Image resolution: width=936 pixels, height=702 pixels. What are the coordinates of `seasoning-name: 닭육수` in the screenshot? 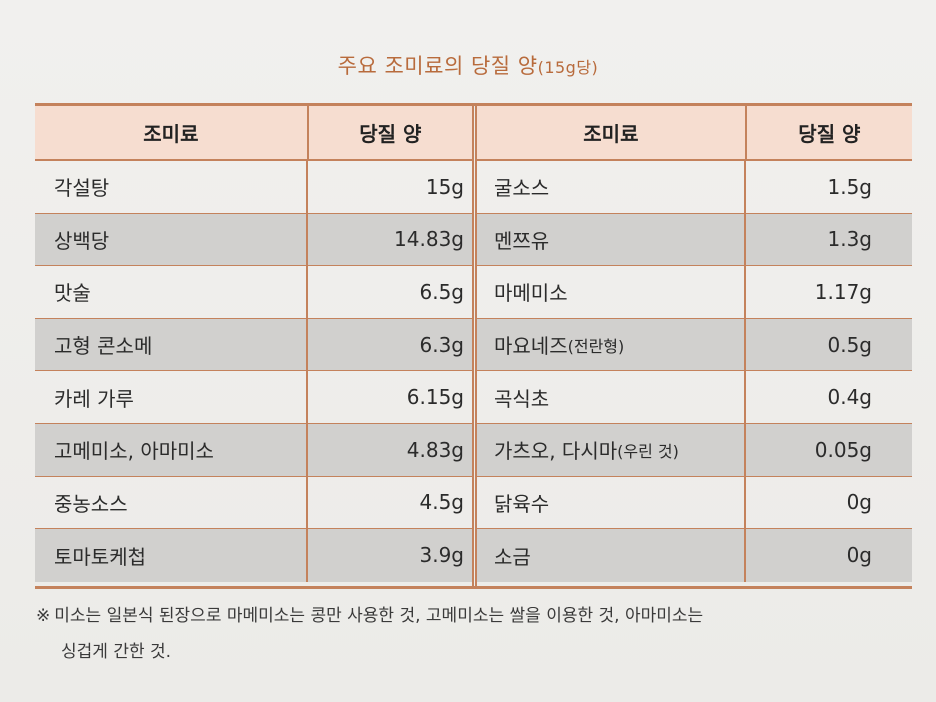 It's located at (611, 502).